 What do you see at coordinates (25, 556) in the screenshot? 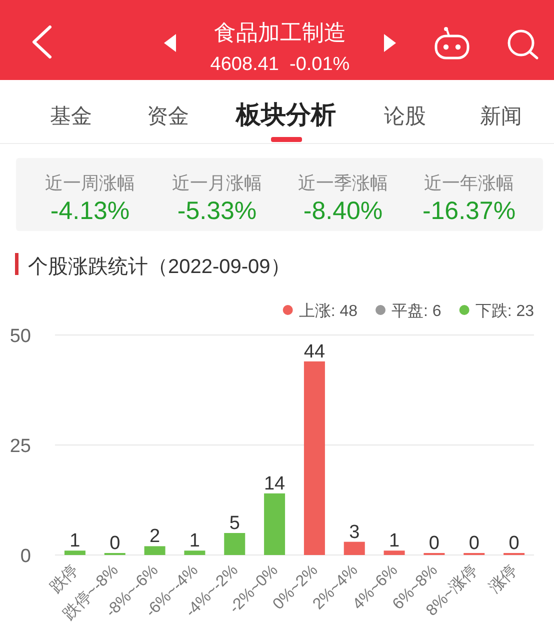
I see `ytick: 0` at bounding box center [25, 556].